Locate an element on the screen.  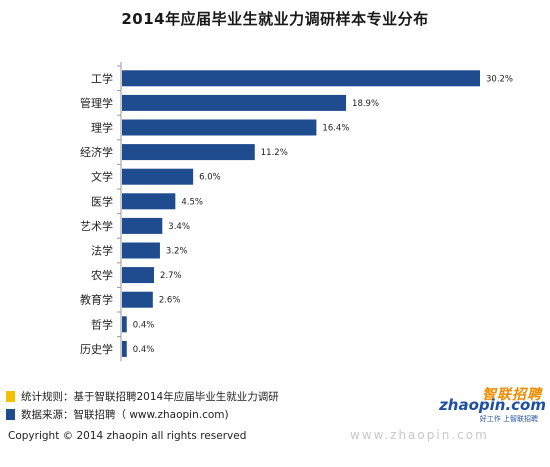
category-label: 工学 is located at coordinates (102, 78).